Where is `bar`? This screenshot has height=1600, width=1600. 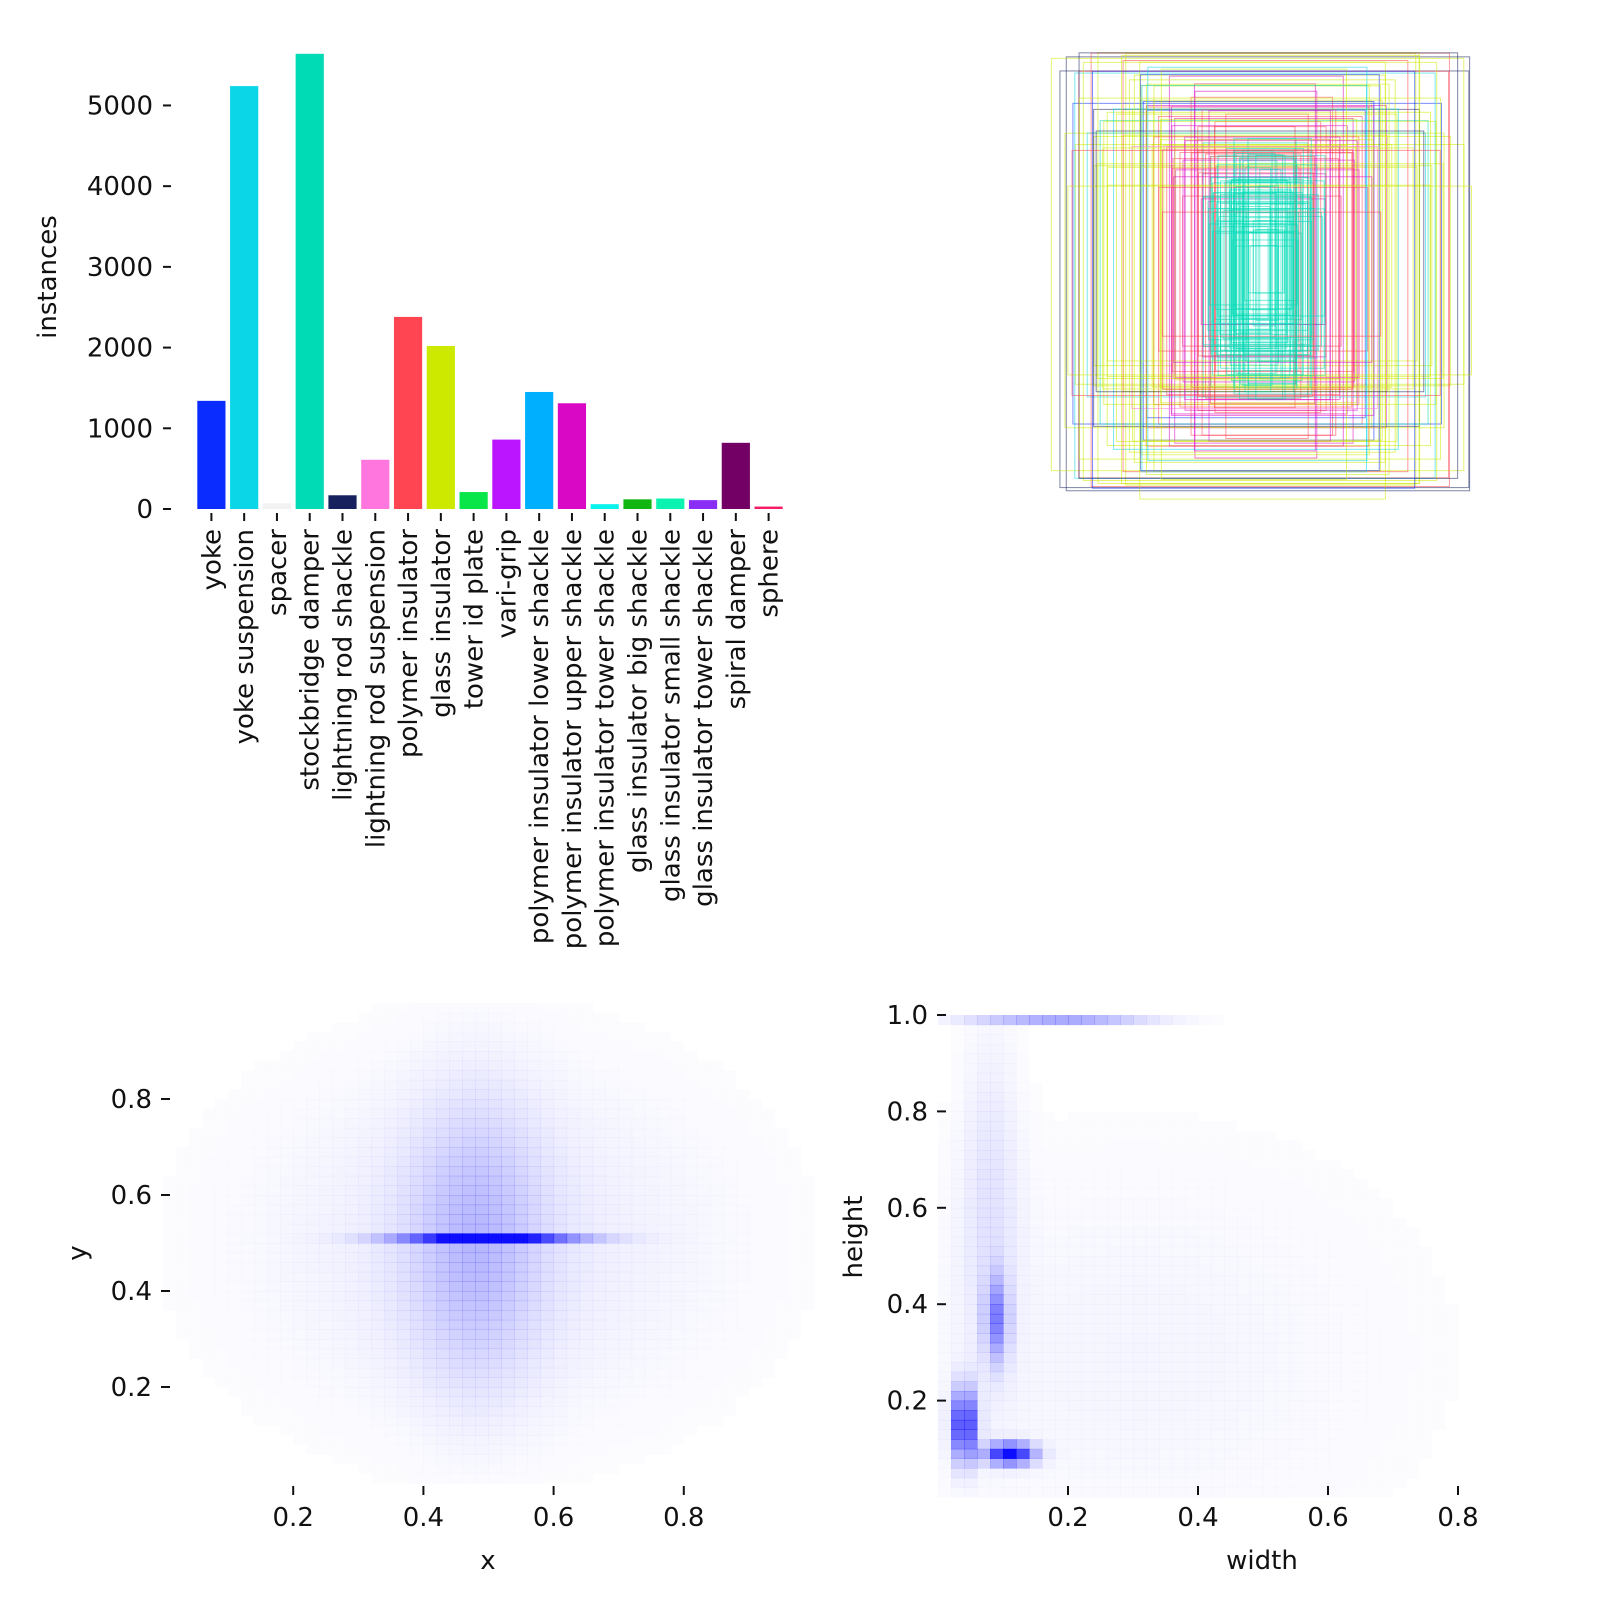 bar is located at coordinates (506, 474).